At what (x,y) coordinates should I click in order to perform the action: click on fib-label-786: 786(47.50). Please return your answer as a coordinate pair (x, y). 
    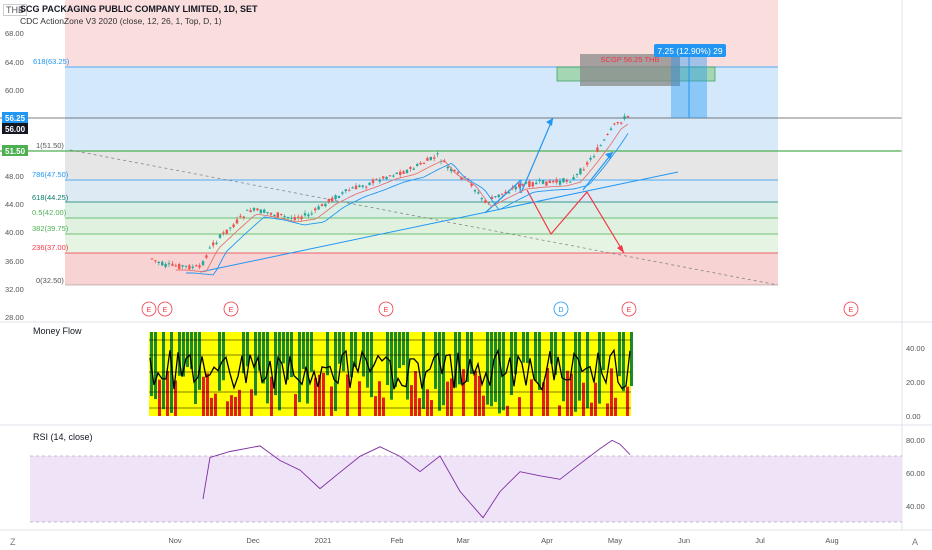
    Looking at the image, I should click on (50, 174).